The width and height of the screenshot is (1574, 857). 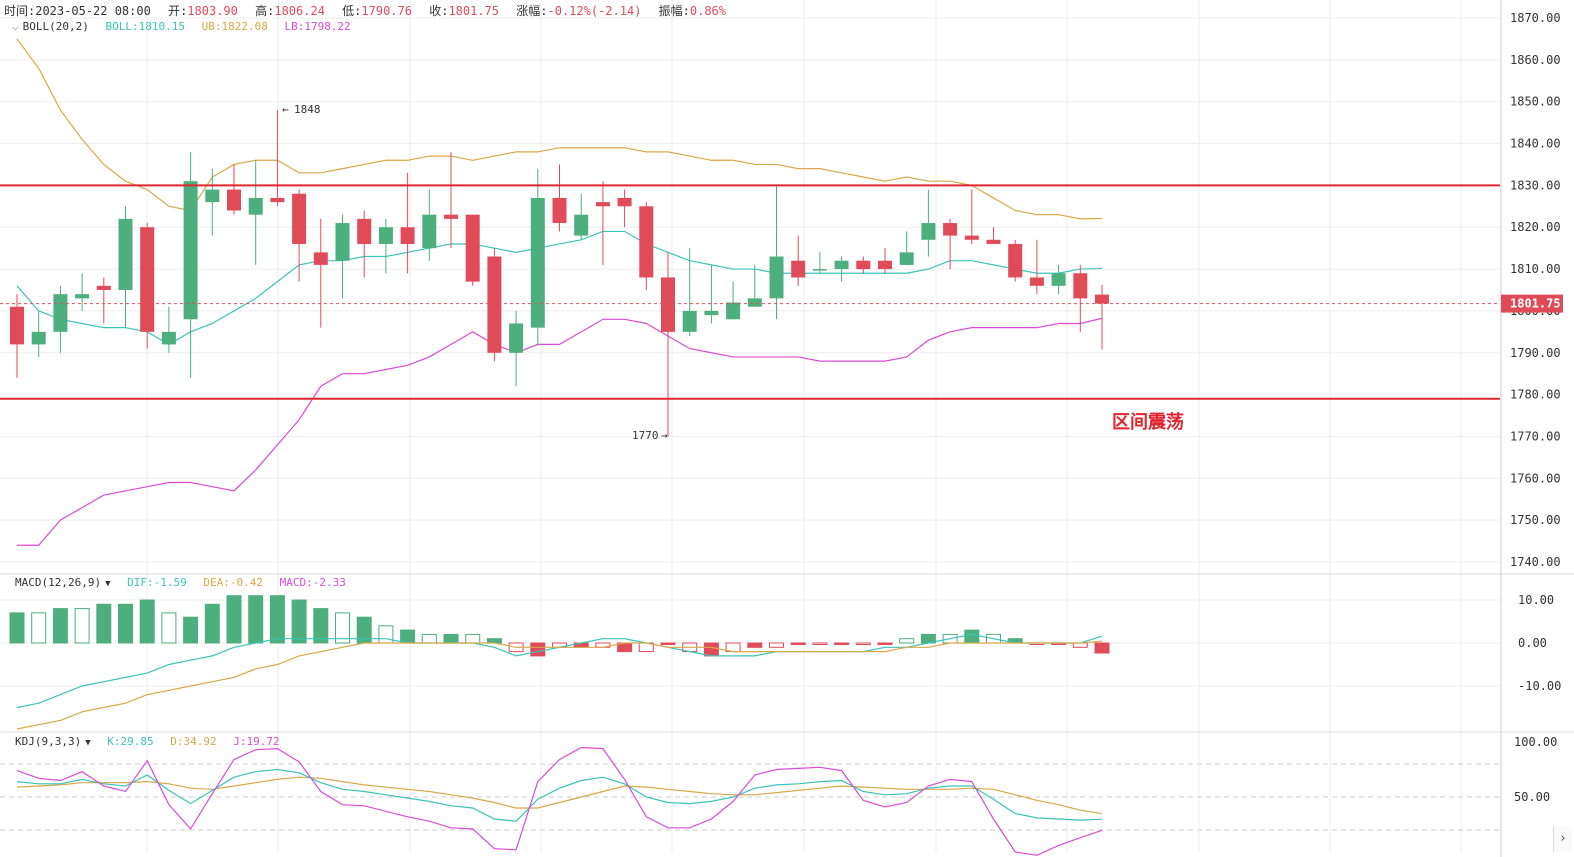 What do you see at coordinates (1148, 422) in the screenshot?
I see `range-note: 区间震荡` at bounding box center [1148, 422].